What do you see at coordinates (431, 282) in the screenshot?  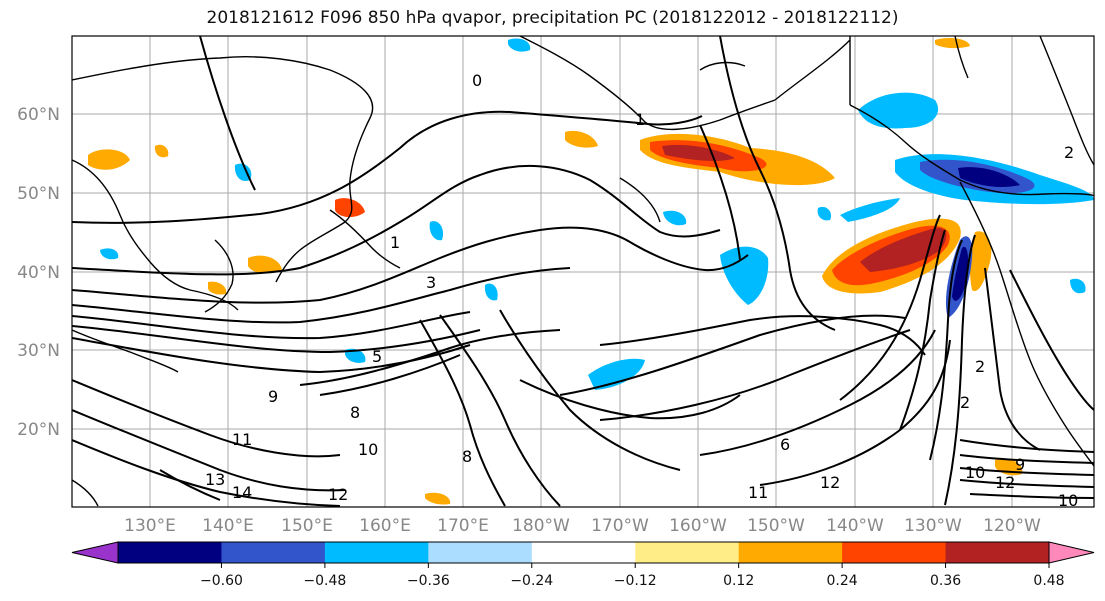 I see `contour-label: 3` at bounding box center [431, 282].